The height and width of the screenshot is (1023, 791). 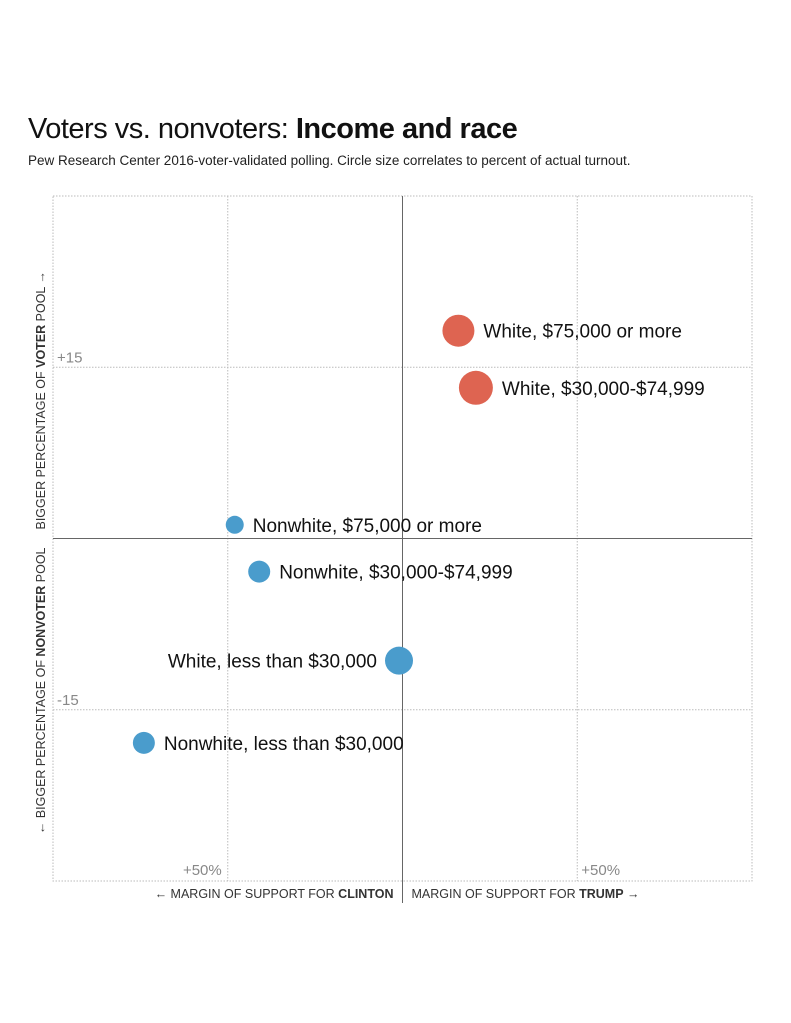 I want to click on y-axis-label-voter-part: VOTER, so click(x=41, y=346).